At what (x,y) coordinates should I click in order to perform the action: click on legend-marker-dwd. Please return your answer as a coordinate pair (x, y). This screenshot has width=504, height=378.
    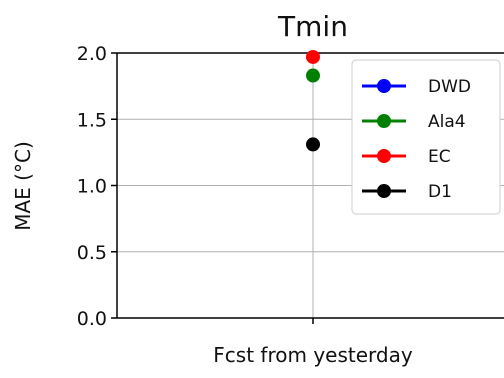
    Looking at the image, I should click on (384, 86).